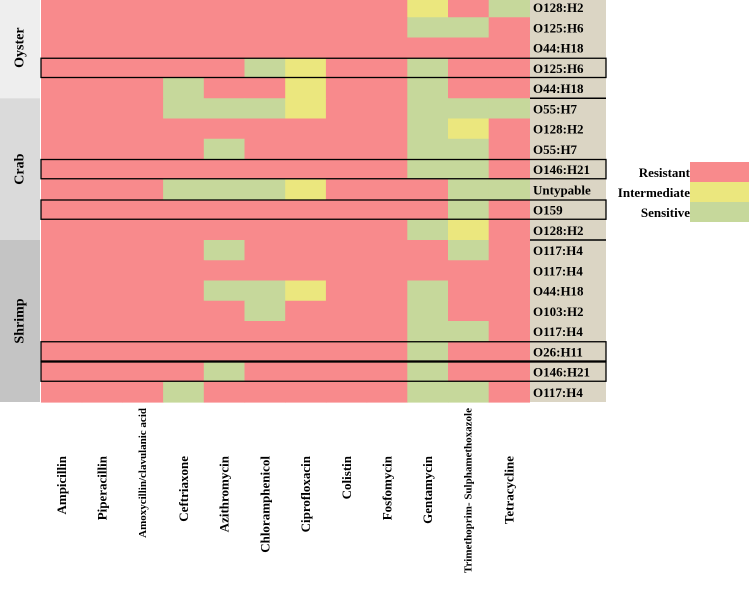  What do you see at coordinates (61, 484) in the screenshot?
I see `antibiotic-label: Ampicillin` at bounding box center [61, 484].